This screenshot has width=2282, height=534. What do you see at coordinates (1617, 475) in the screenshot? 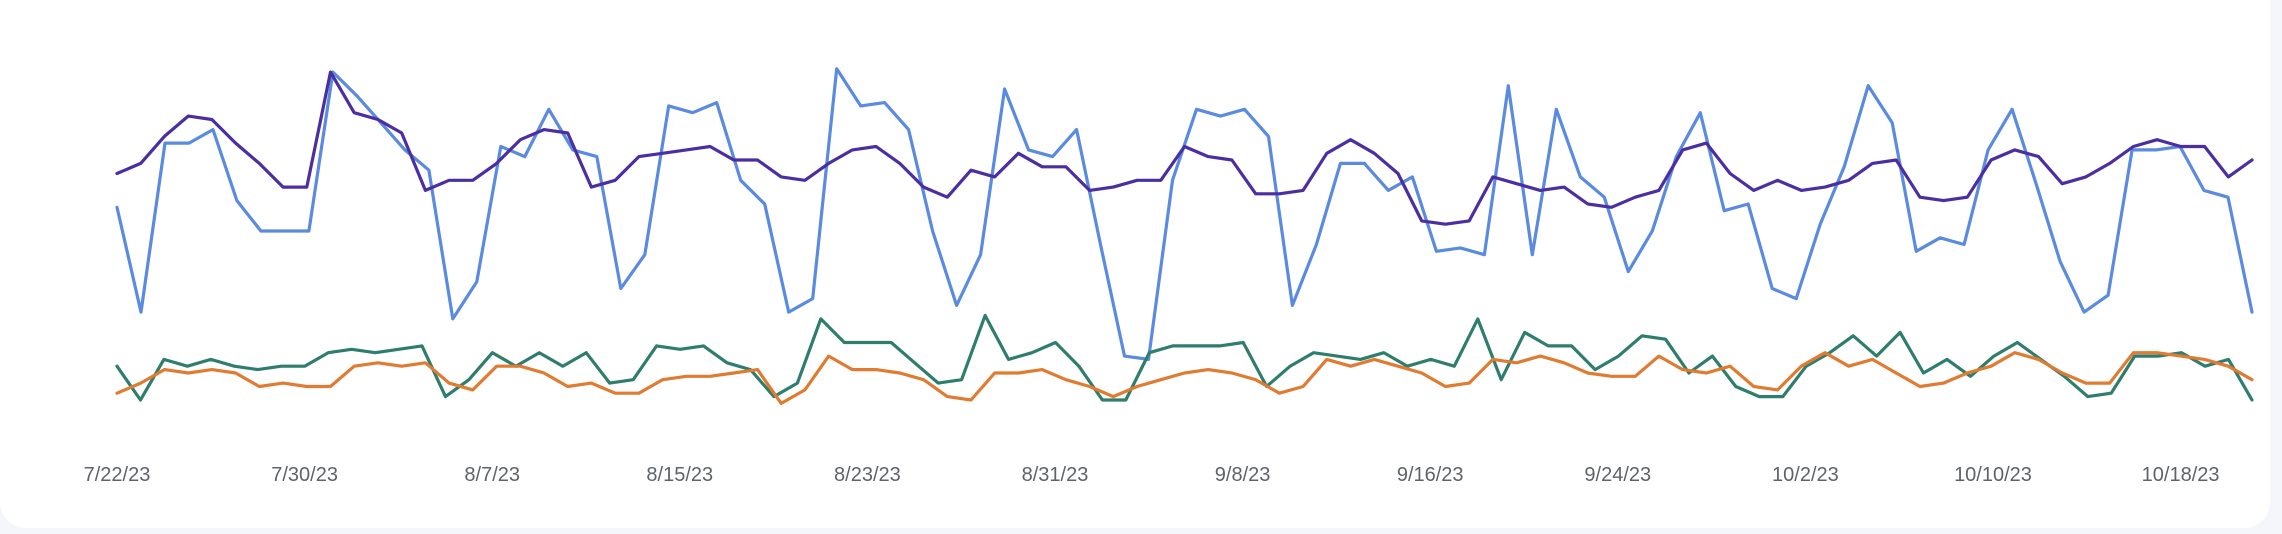
I see `x-tick-label: 9/24/23` at bounding box center [1617, 475].